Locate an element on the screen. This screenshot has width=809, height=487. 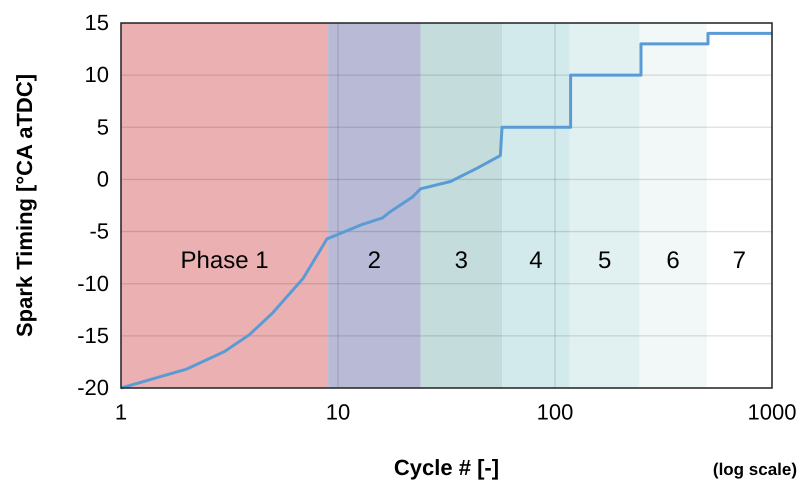
y-tick-label: 10 is located at coordinates (96, 75).